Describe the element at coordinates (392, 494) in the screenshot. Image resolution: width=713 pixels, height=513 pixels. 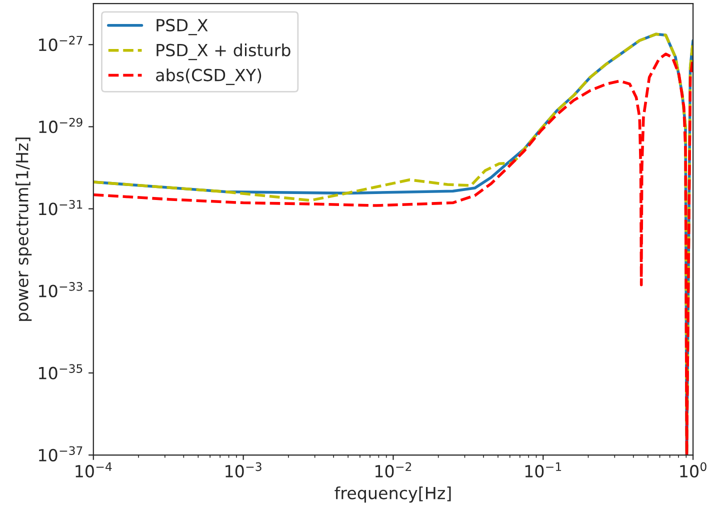
I see `x-axis-title: frequency[Hz]` at that location.